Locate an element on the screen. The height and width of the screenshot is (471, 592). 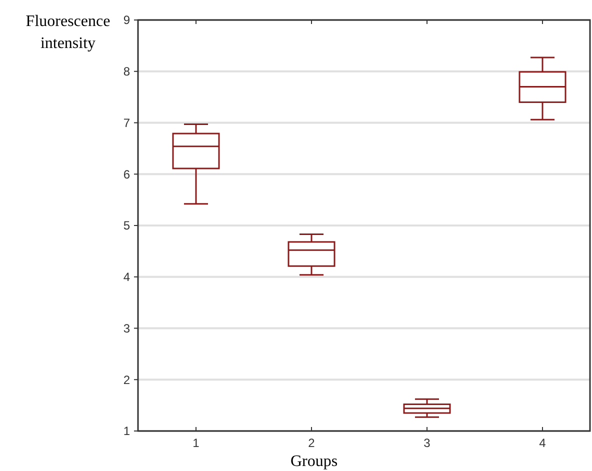
y-tick-label: 7 is located at coordinates (126, 123).